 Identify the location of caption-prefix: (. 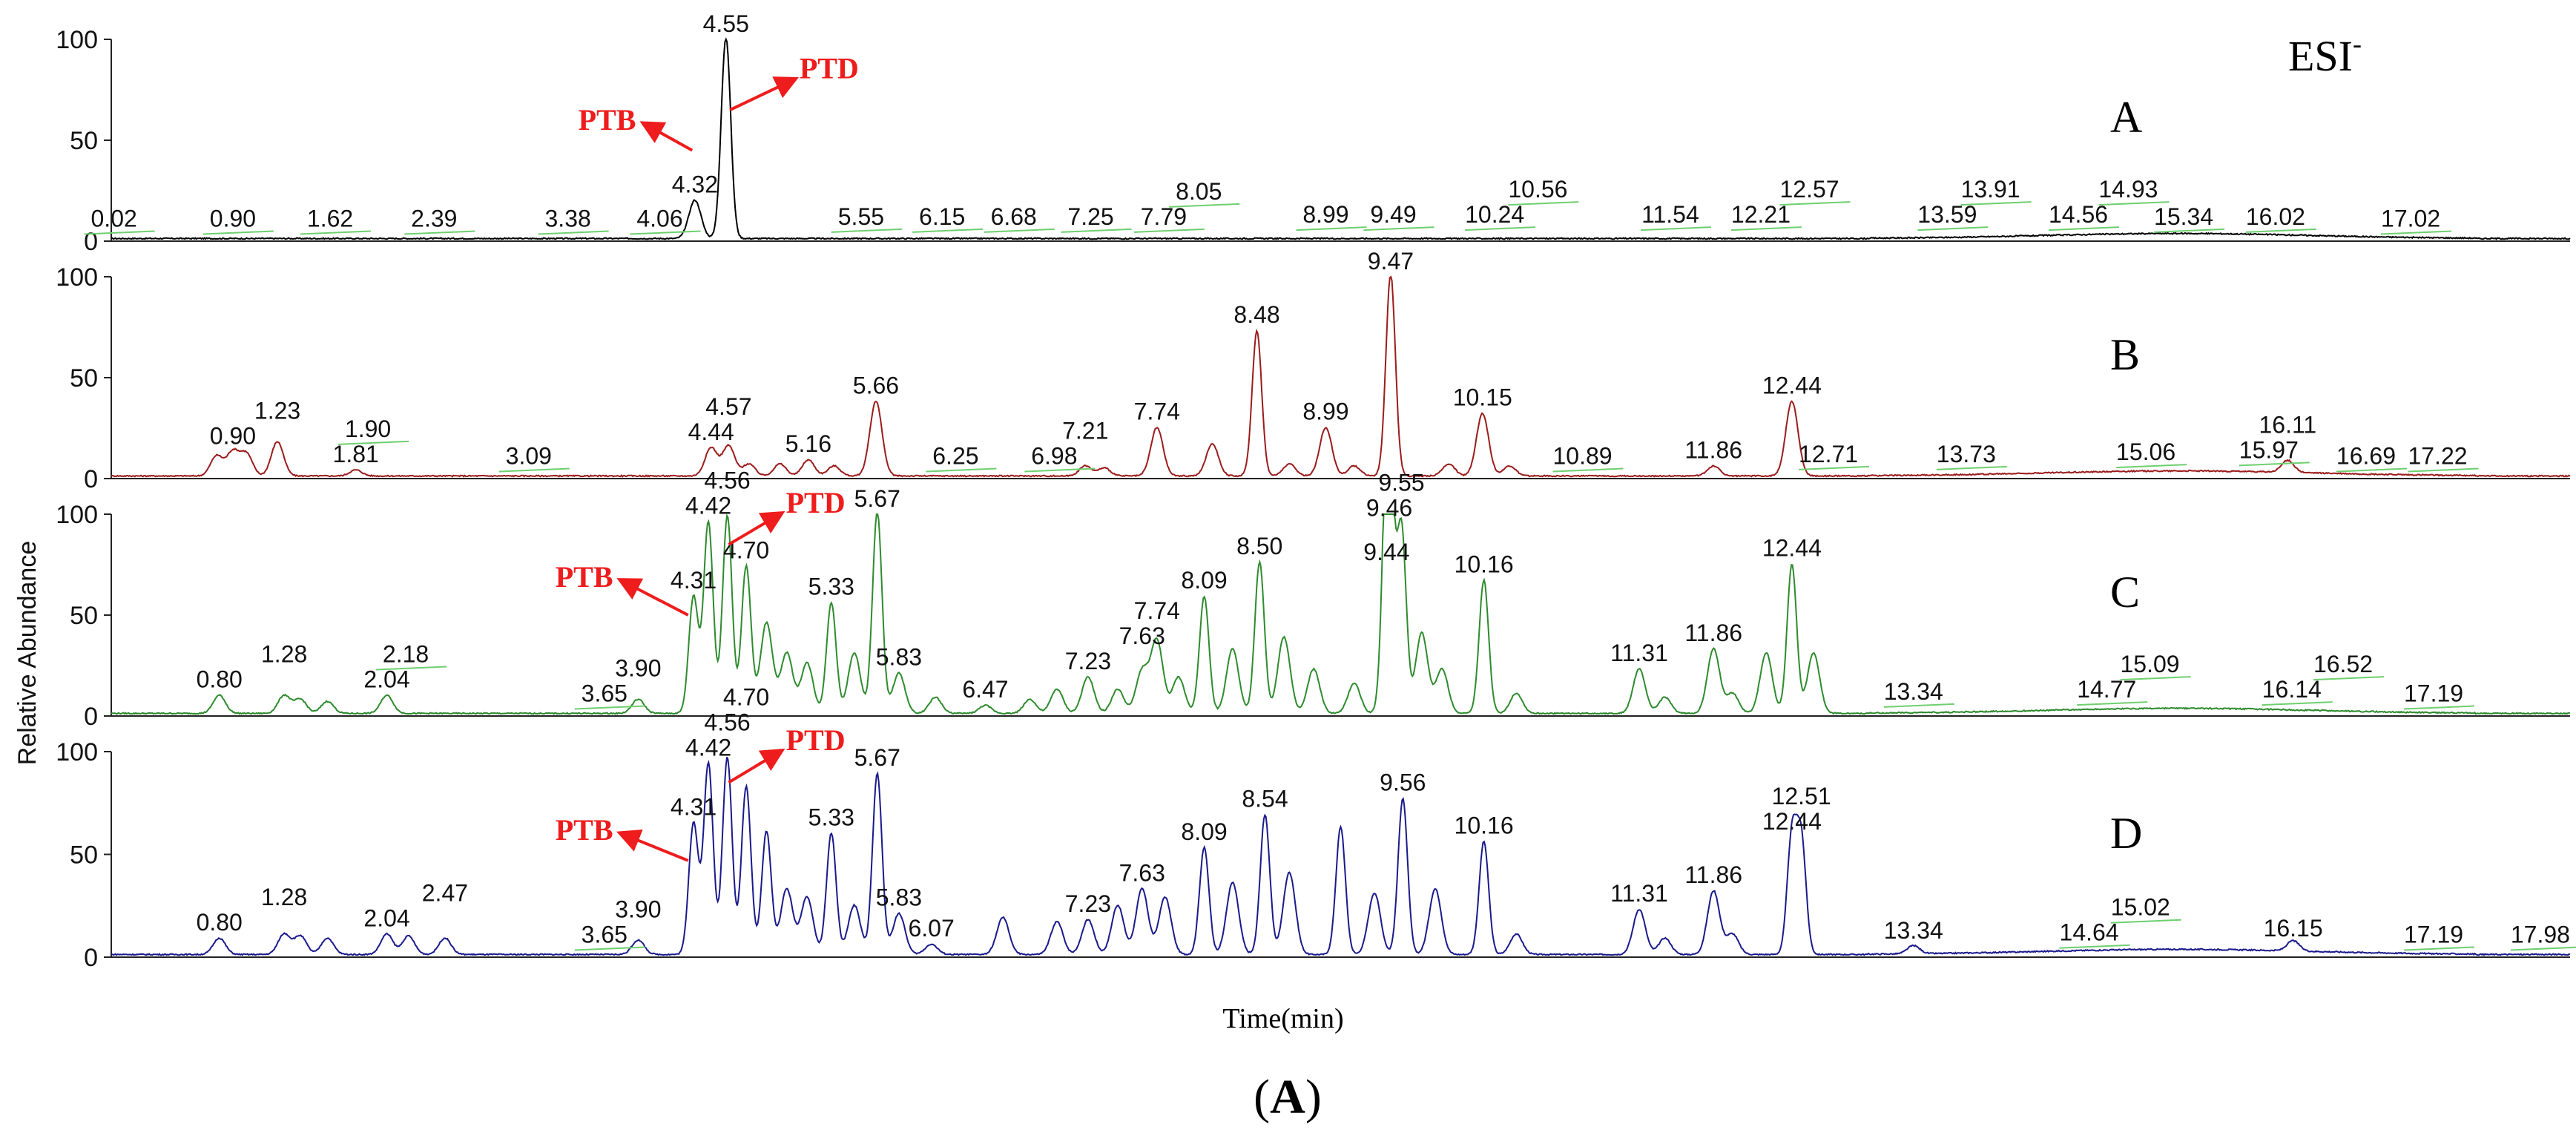
(1262, 1097).